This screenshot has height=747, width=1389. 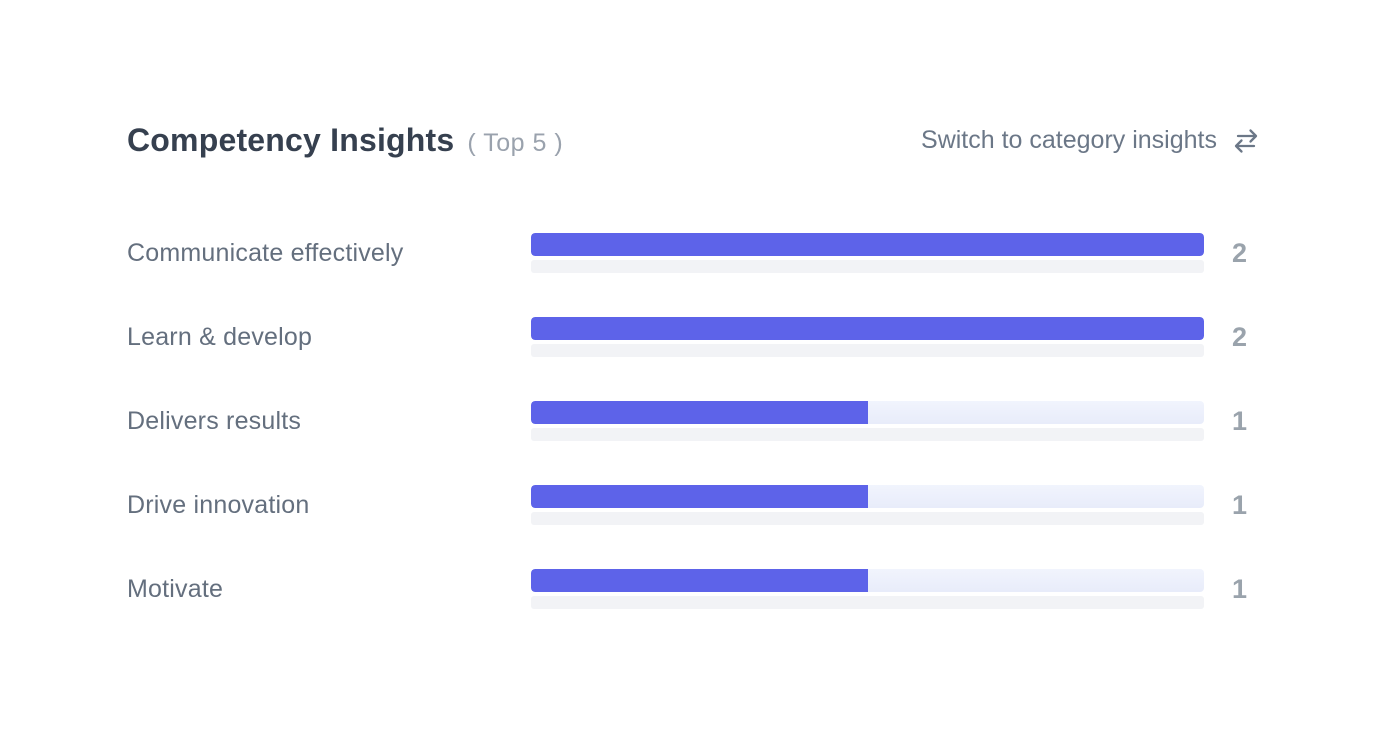 I want to click on competency-row: Motivate 1, so click(x=694, y=589).